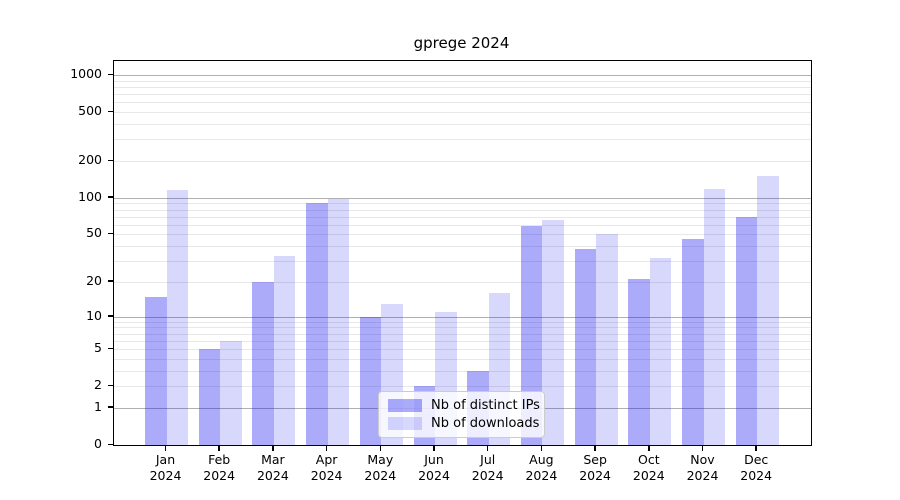 The height and width of the screenshot is (500, 900). I want to click on x-tick-label: May 2024, so click(380, 468).